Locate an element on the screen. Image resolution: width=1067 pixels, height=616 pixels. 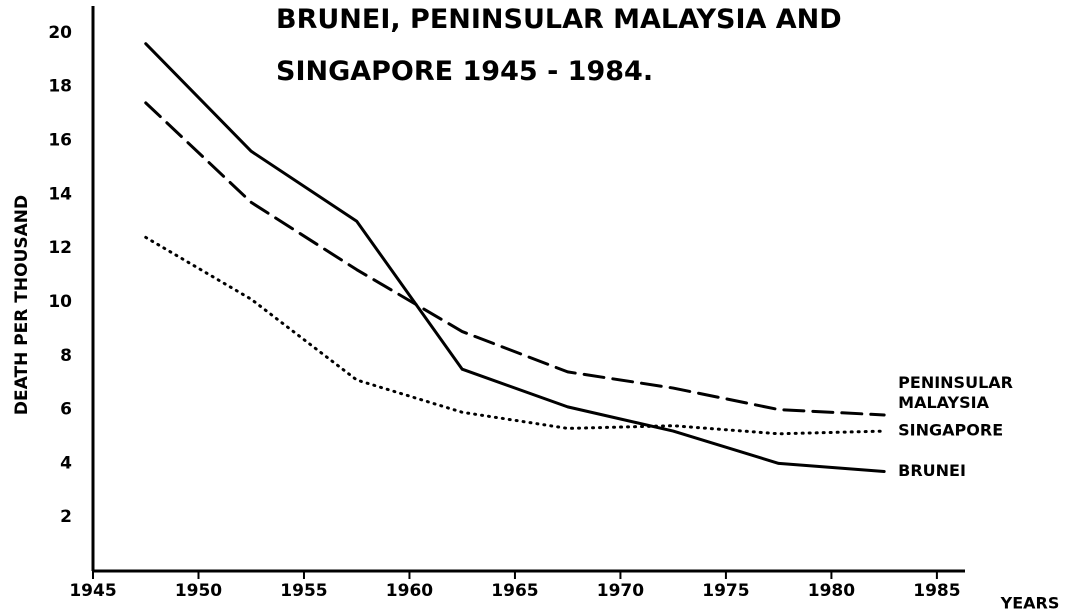
x-tick-label: 1970 is located at coordinates (620, 591).